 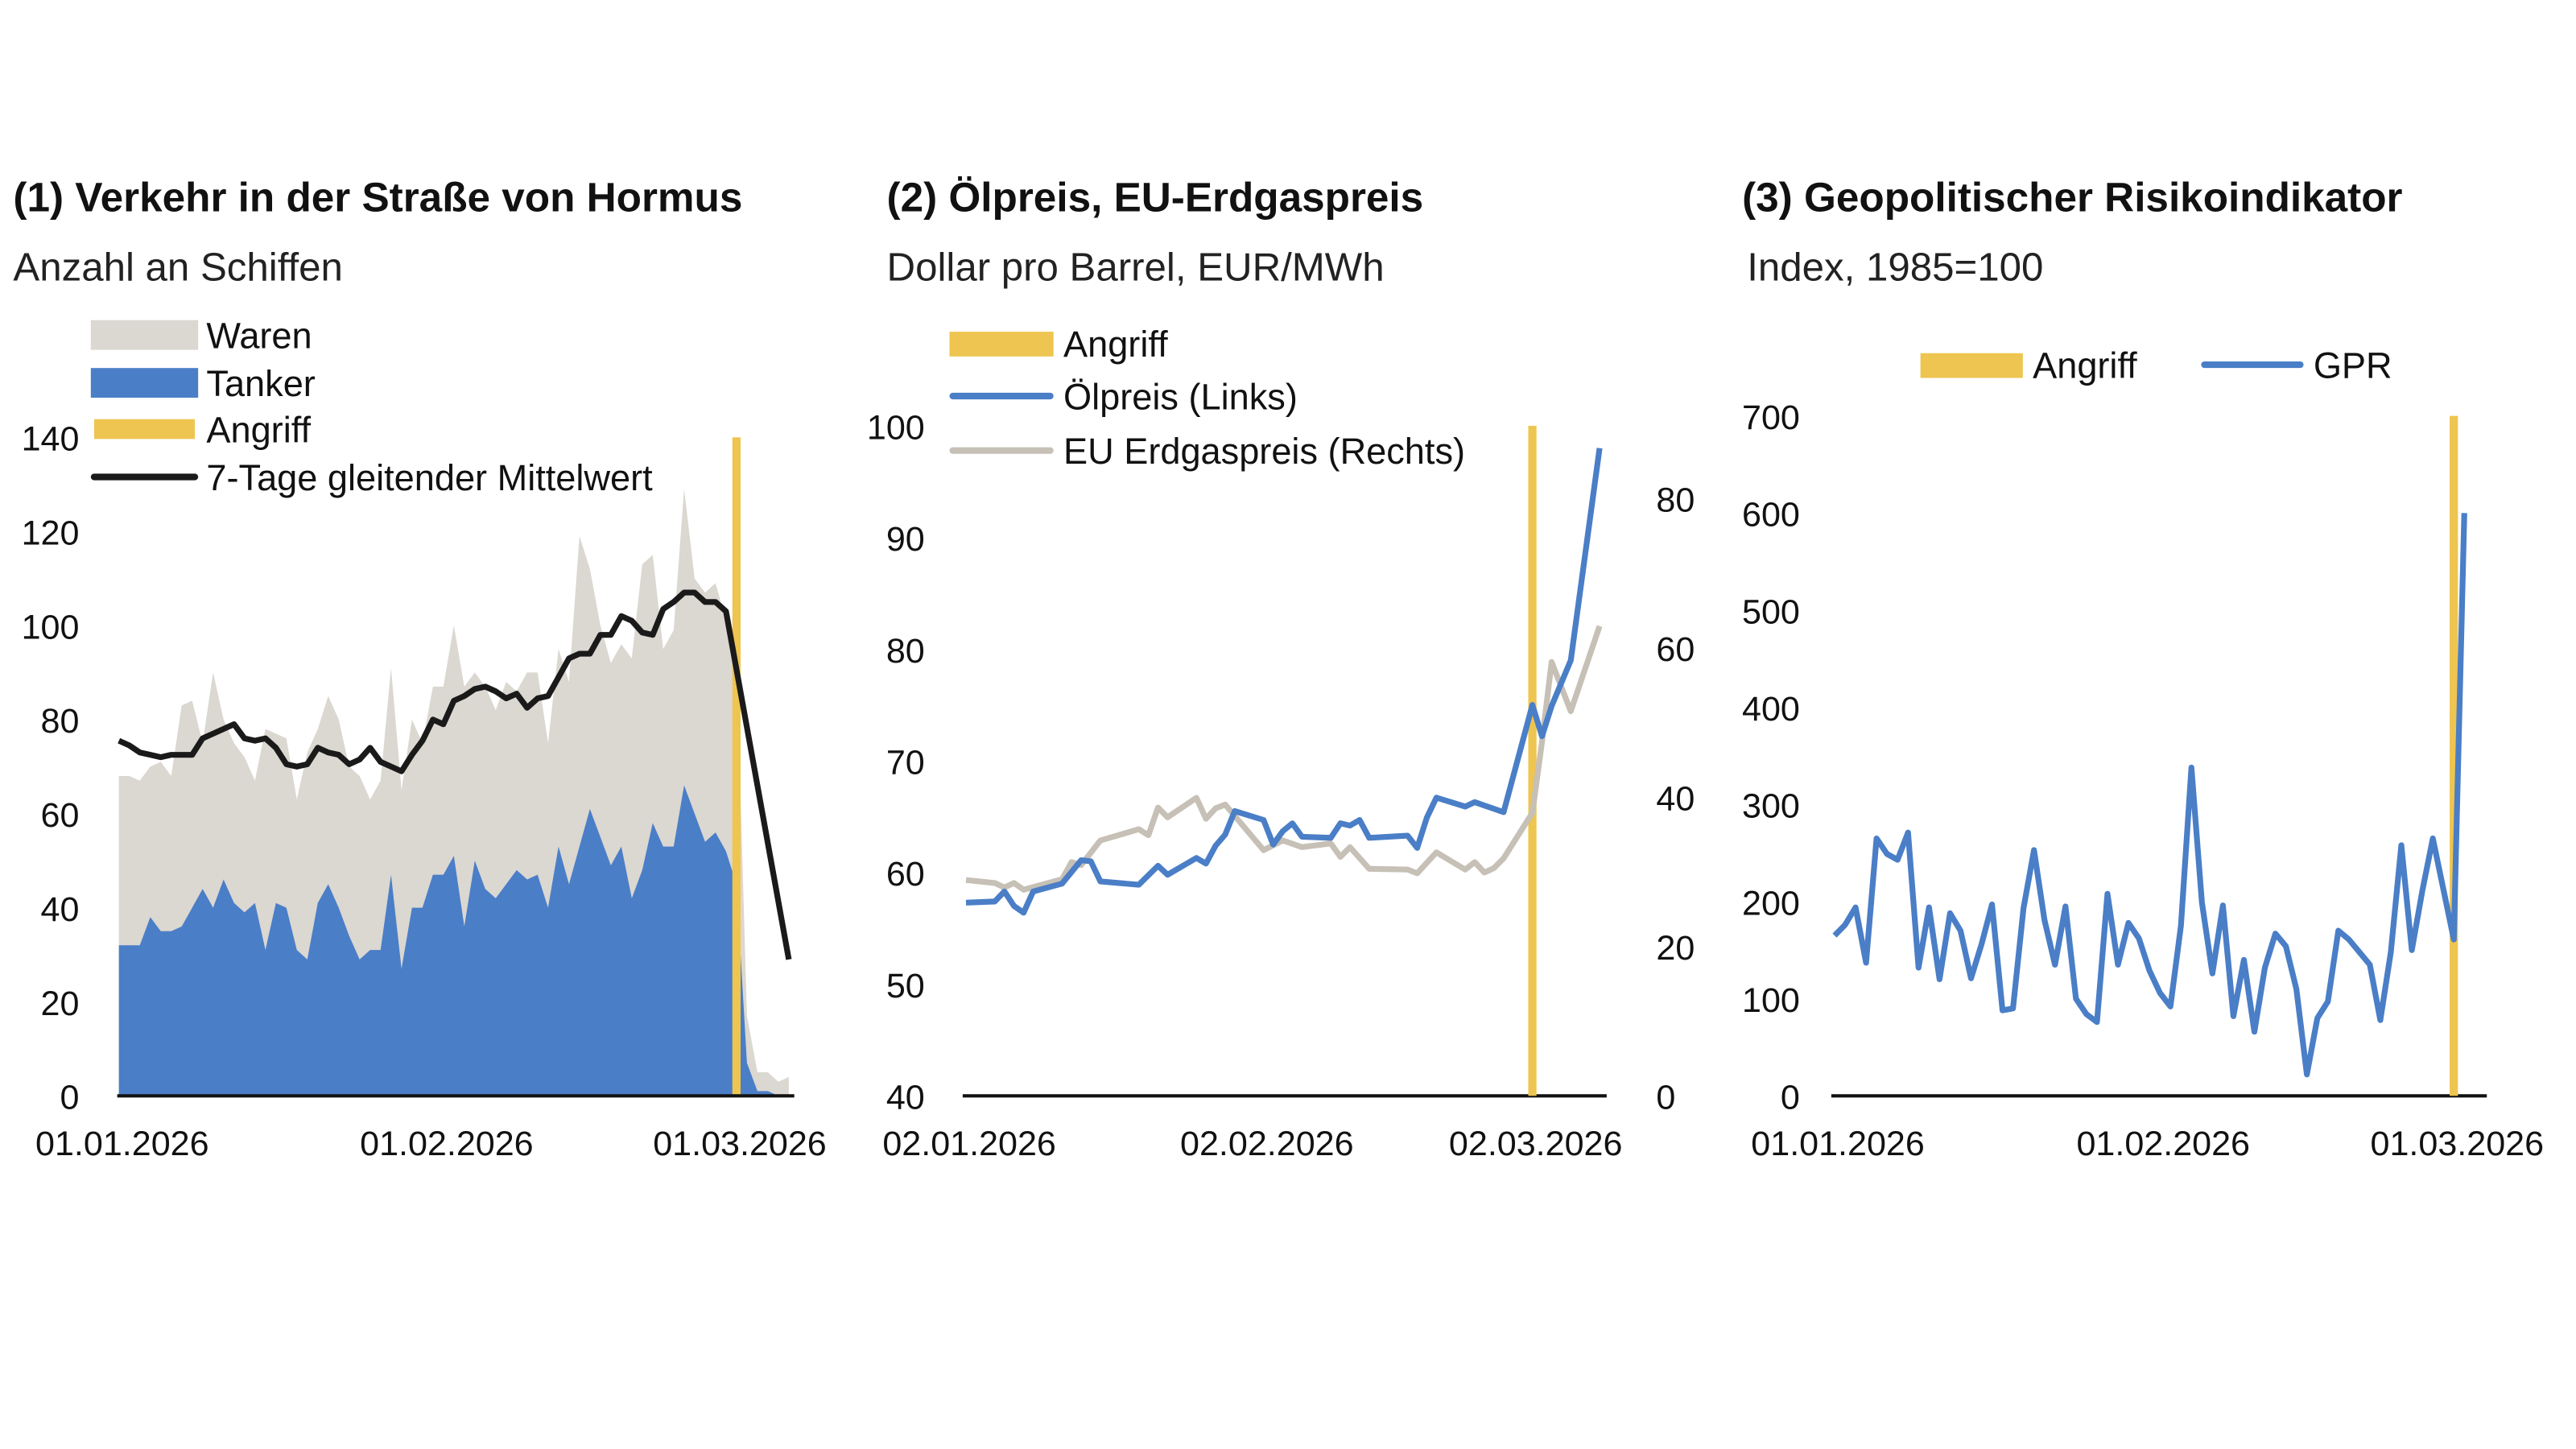 I want to click on y-tick-label: 600, so click(x=1771, y=515).